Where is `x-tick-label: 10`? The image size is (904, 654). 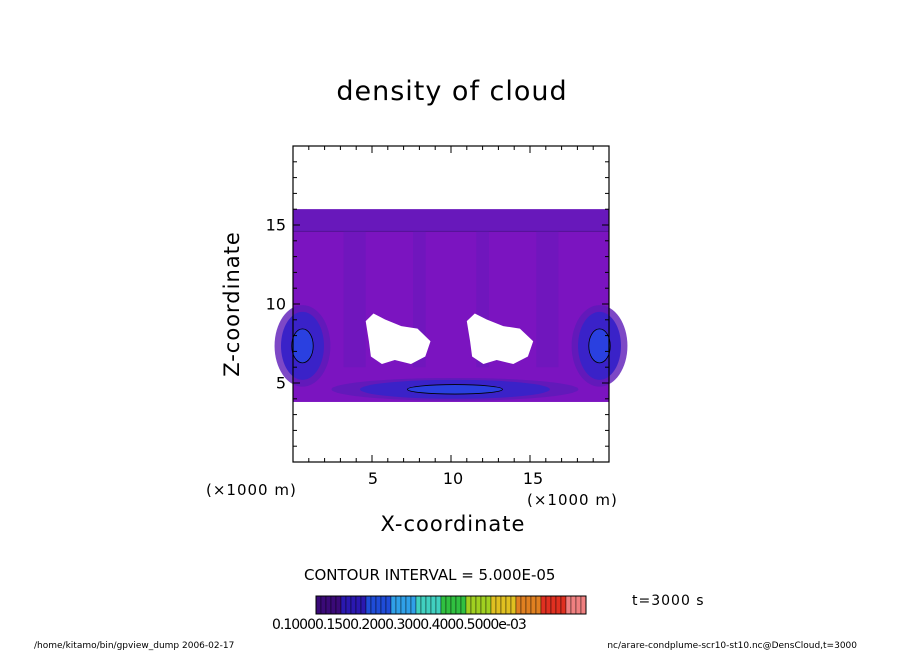 x-tick-label: 10 is located at coordinates (453, 478).